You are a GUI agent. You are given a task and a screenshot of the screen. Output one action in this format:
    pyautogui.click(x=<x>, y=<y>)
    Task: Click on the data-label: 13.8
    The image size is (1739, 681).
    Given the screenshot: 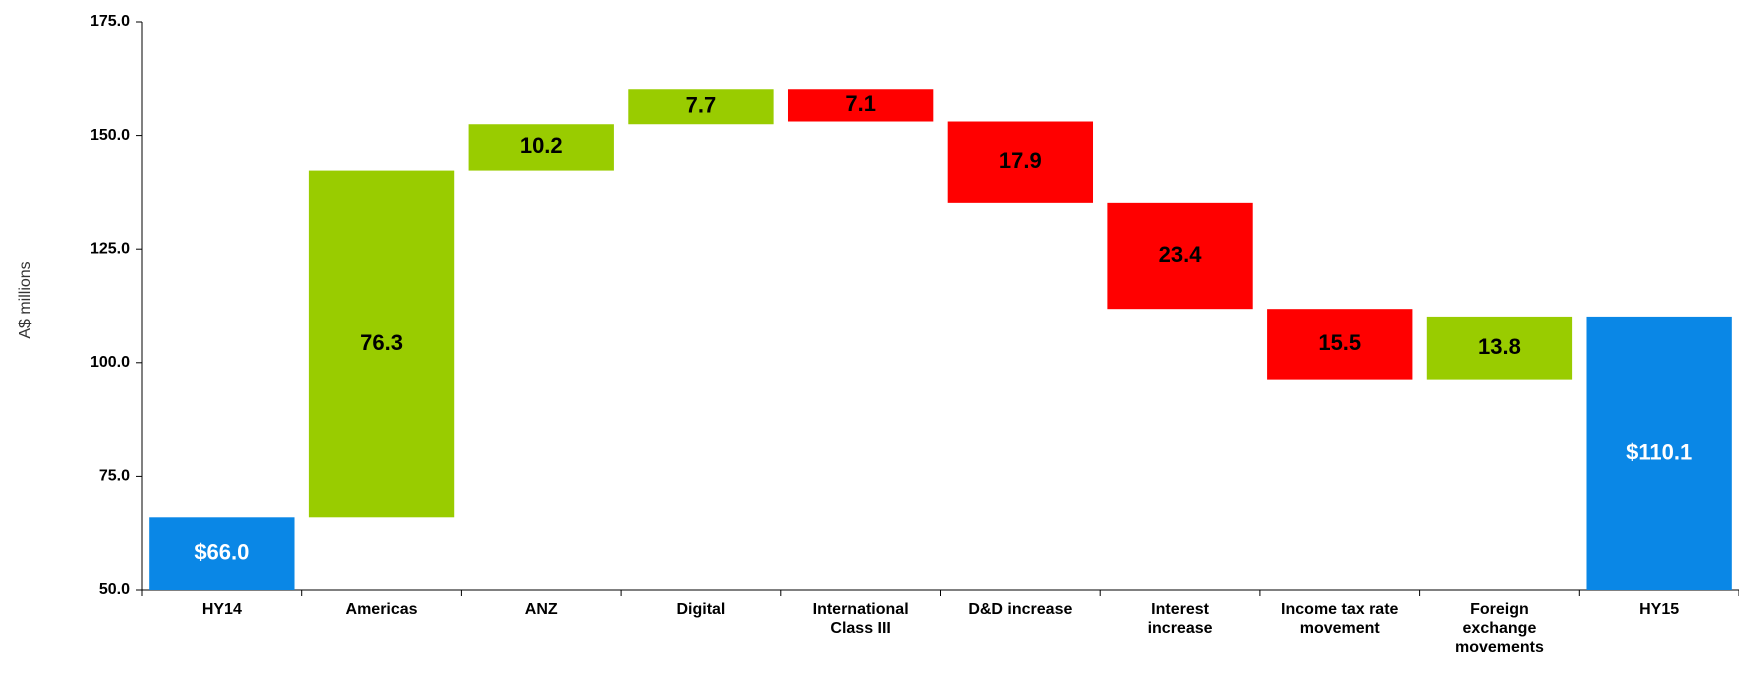 What is the action you would take?
    pyautogui.click(x=1499, y=346)
    